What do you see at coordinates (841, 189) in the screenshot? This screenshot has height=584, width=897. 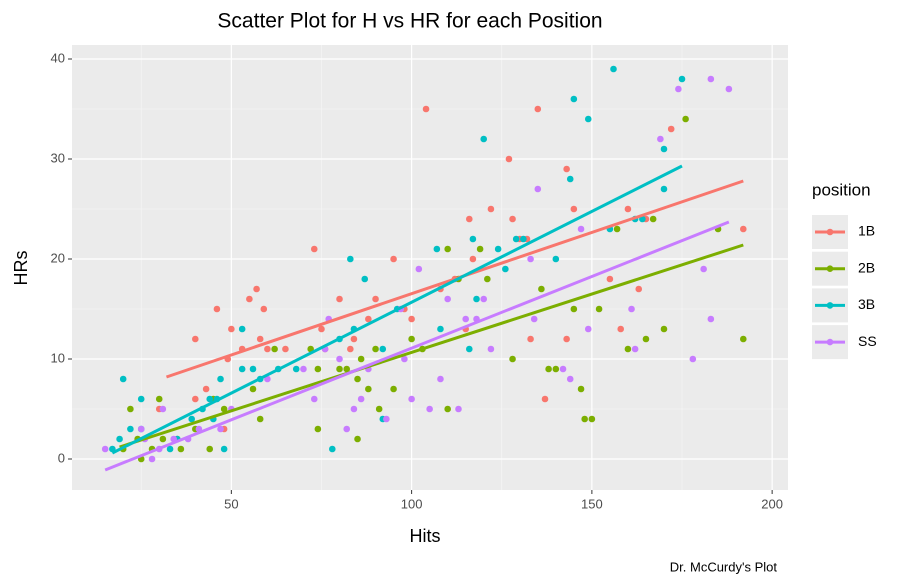 I see `legend-title: position` at bounding box center [841, 189].